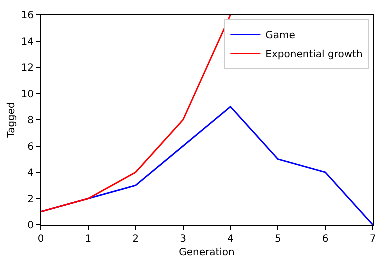  I want to click on x-tick-label: 4, so click(231, 239).